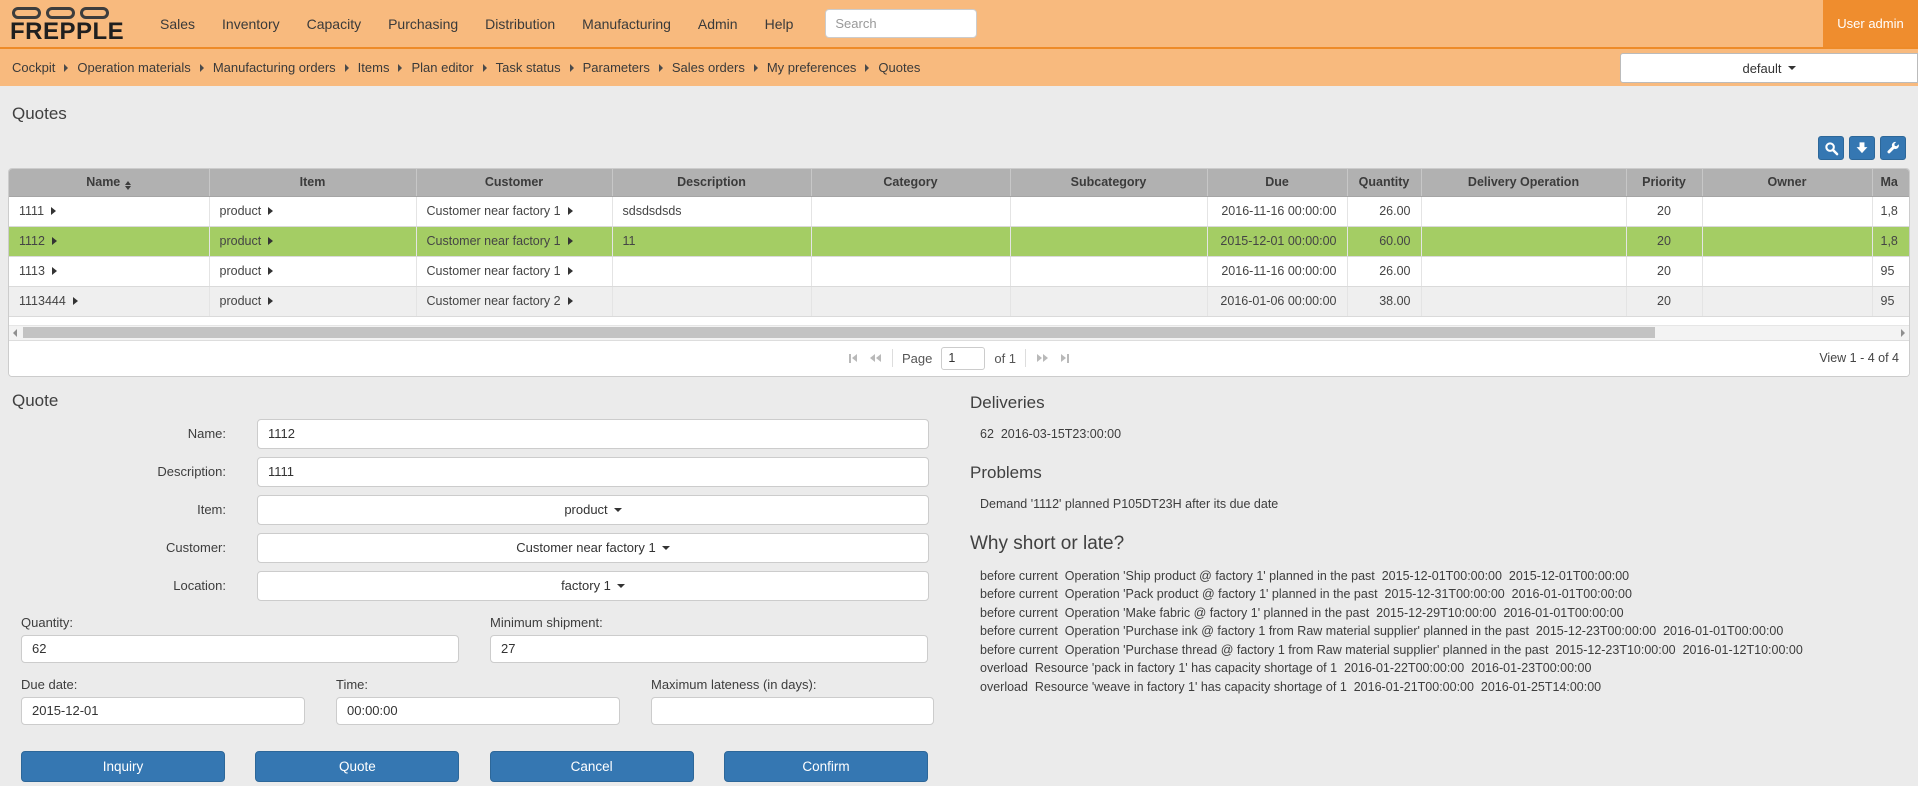 The width and height of the screenshot is (1918, 786). I want to click on col-header-customer: Customer, so click(514, 183).